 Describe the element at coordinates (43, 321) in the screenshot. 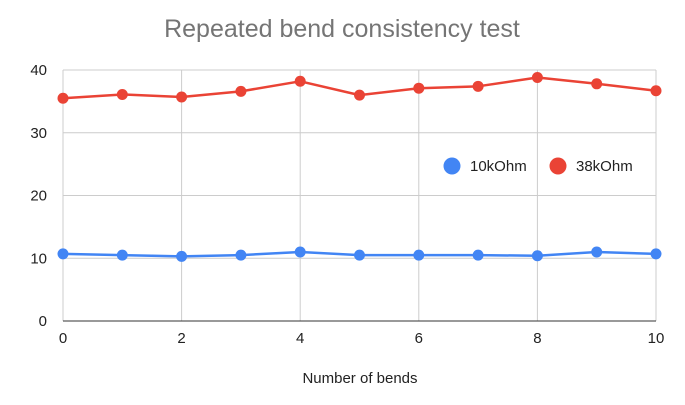

I see `y-tick-label: 0` at that location.